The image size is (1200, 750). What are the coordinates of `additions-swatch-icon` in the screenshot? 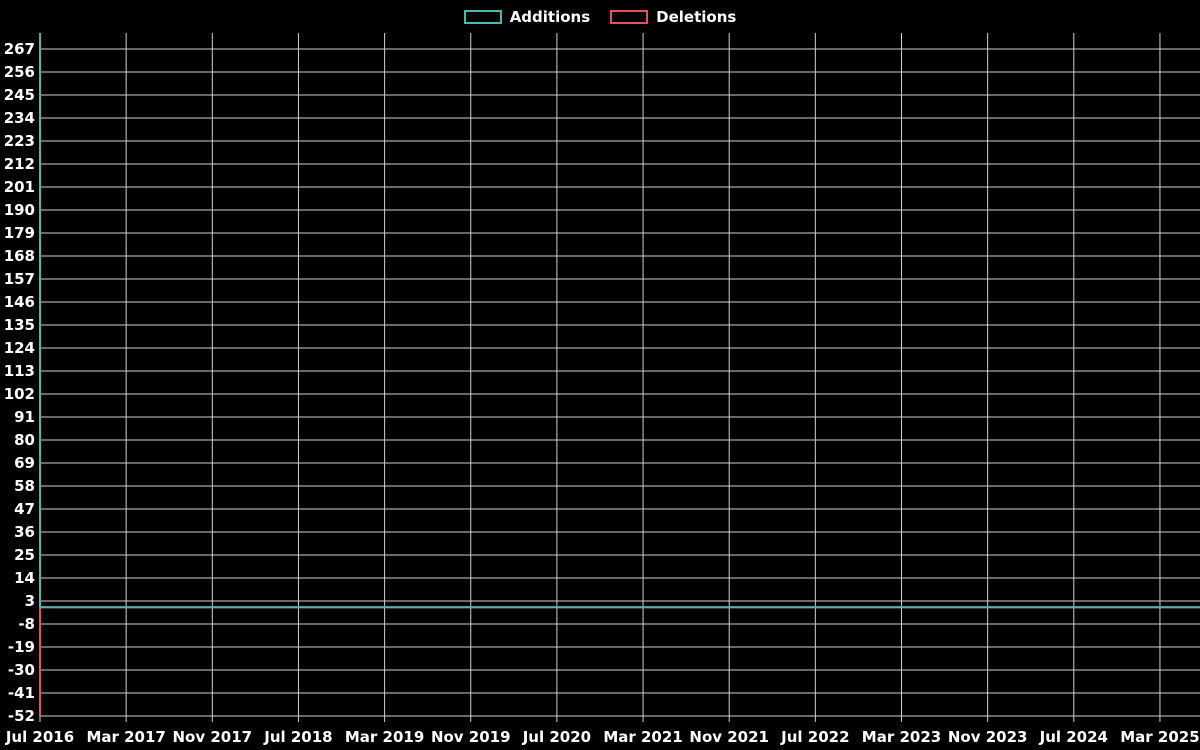 It's located at (482, 17).